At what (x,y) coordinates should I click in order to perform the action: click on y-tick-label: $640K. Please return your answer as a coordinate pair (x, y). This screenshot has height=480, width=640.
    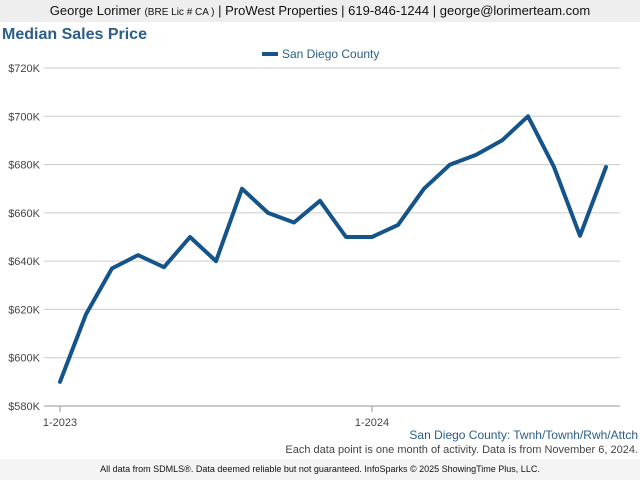
    Looking at the image, I should click on (24, 262).